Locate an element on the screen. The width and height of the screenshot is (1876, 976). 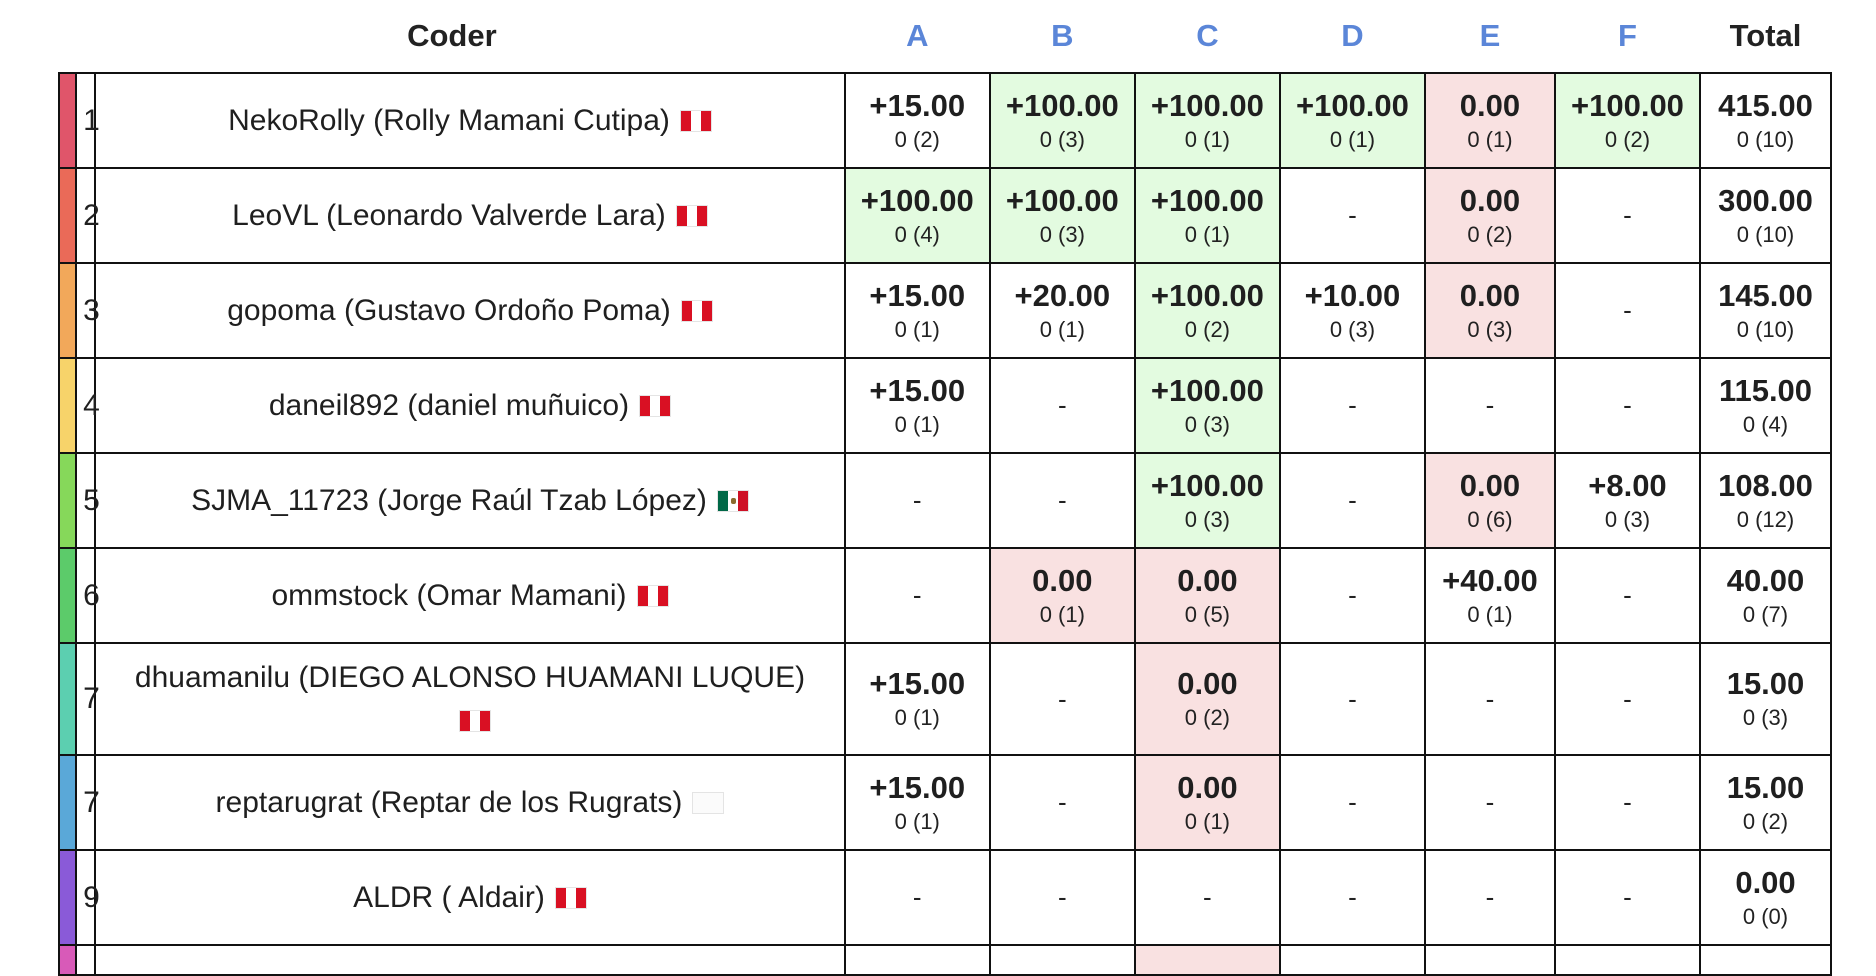
problem-header-a: A is located at coordinates (917, 35).